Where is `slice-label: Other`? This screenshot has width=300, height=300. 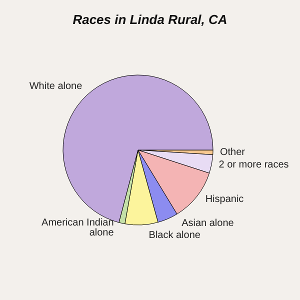
slice-label: Other is located at coordinates (233, 152).